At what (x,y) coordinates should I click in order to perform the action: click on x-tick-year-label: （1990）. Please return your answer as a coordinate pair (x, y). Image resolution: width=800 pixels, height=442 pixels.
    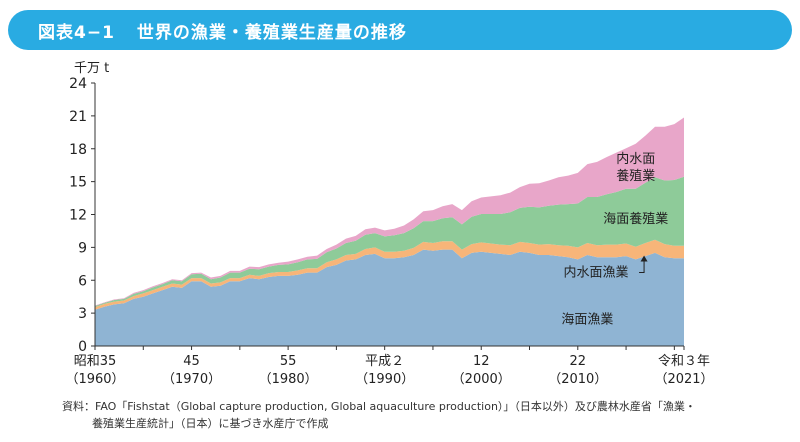
    Looking at the image, I should click on (384, 379).